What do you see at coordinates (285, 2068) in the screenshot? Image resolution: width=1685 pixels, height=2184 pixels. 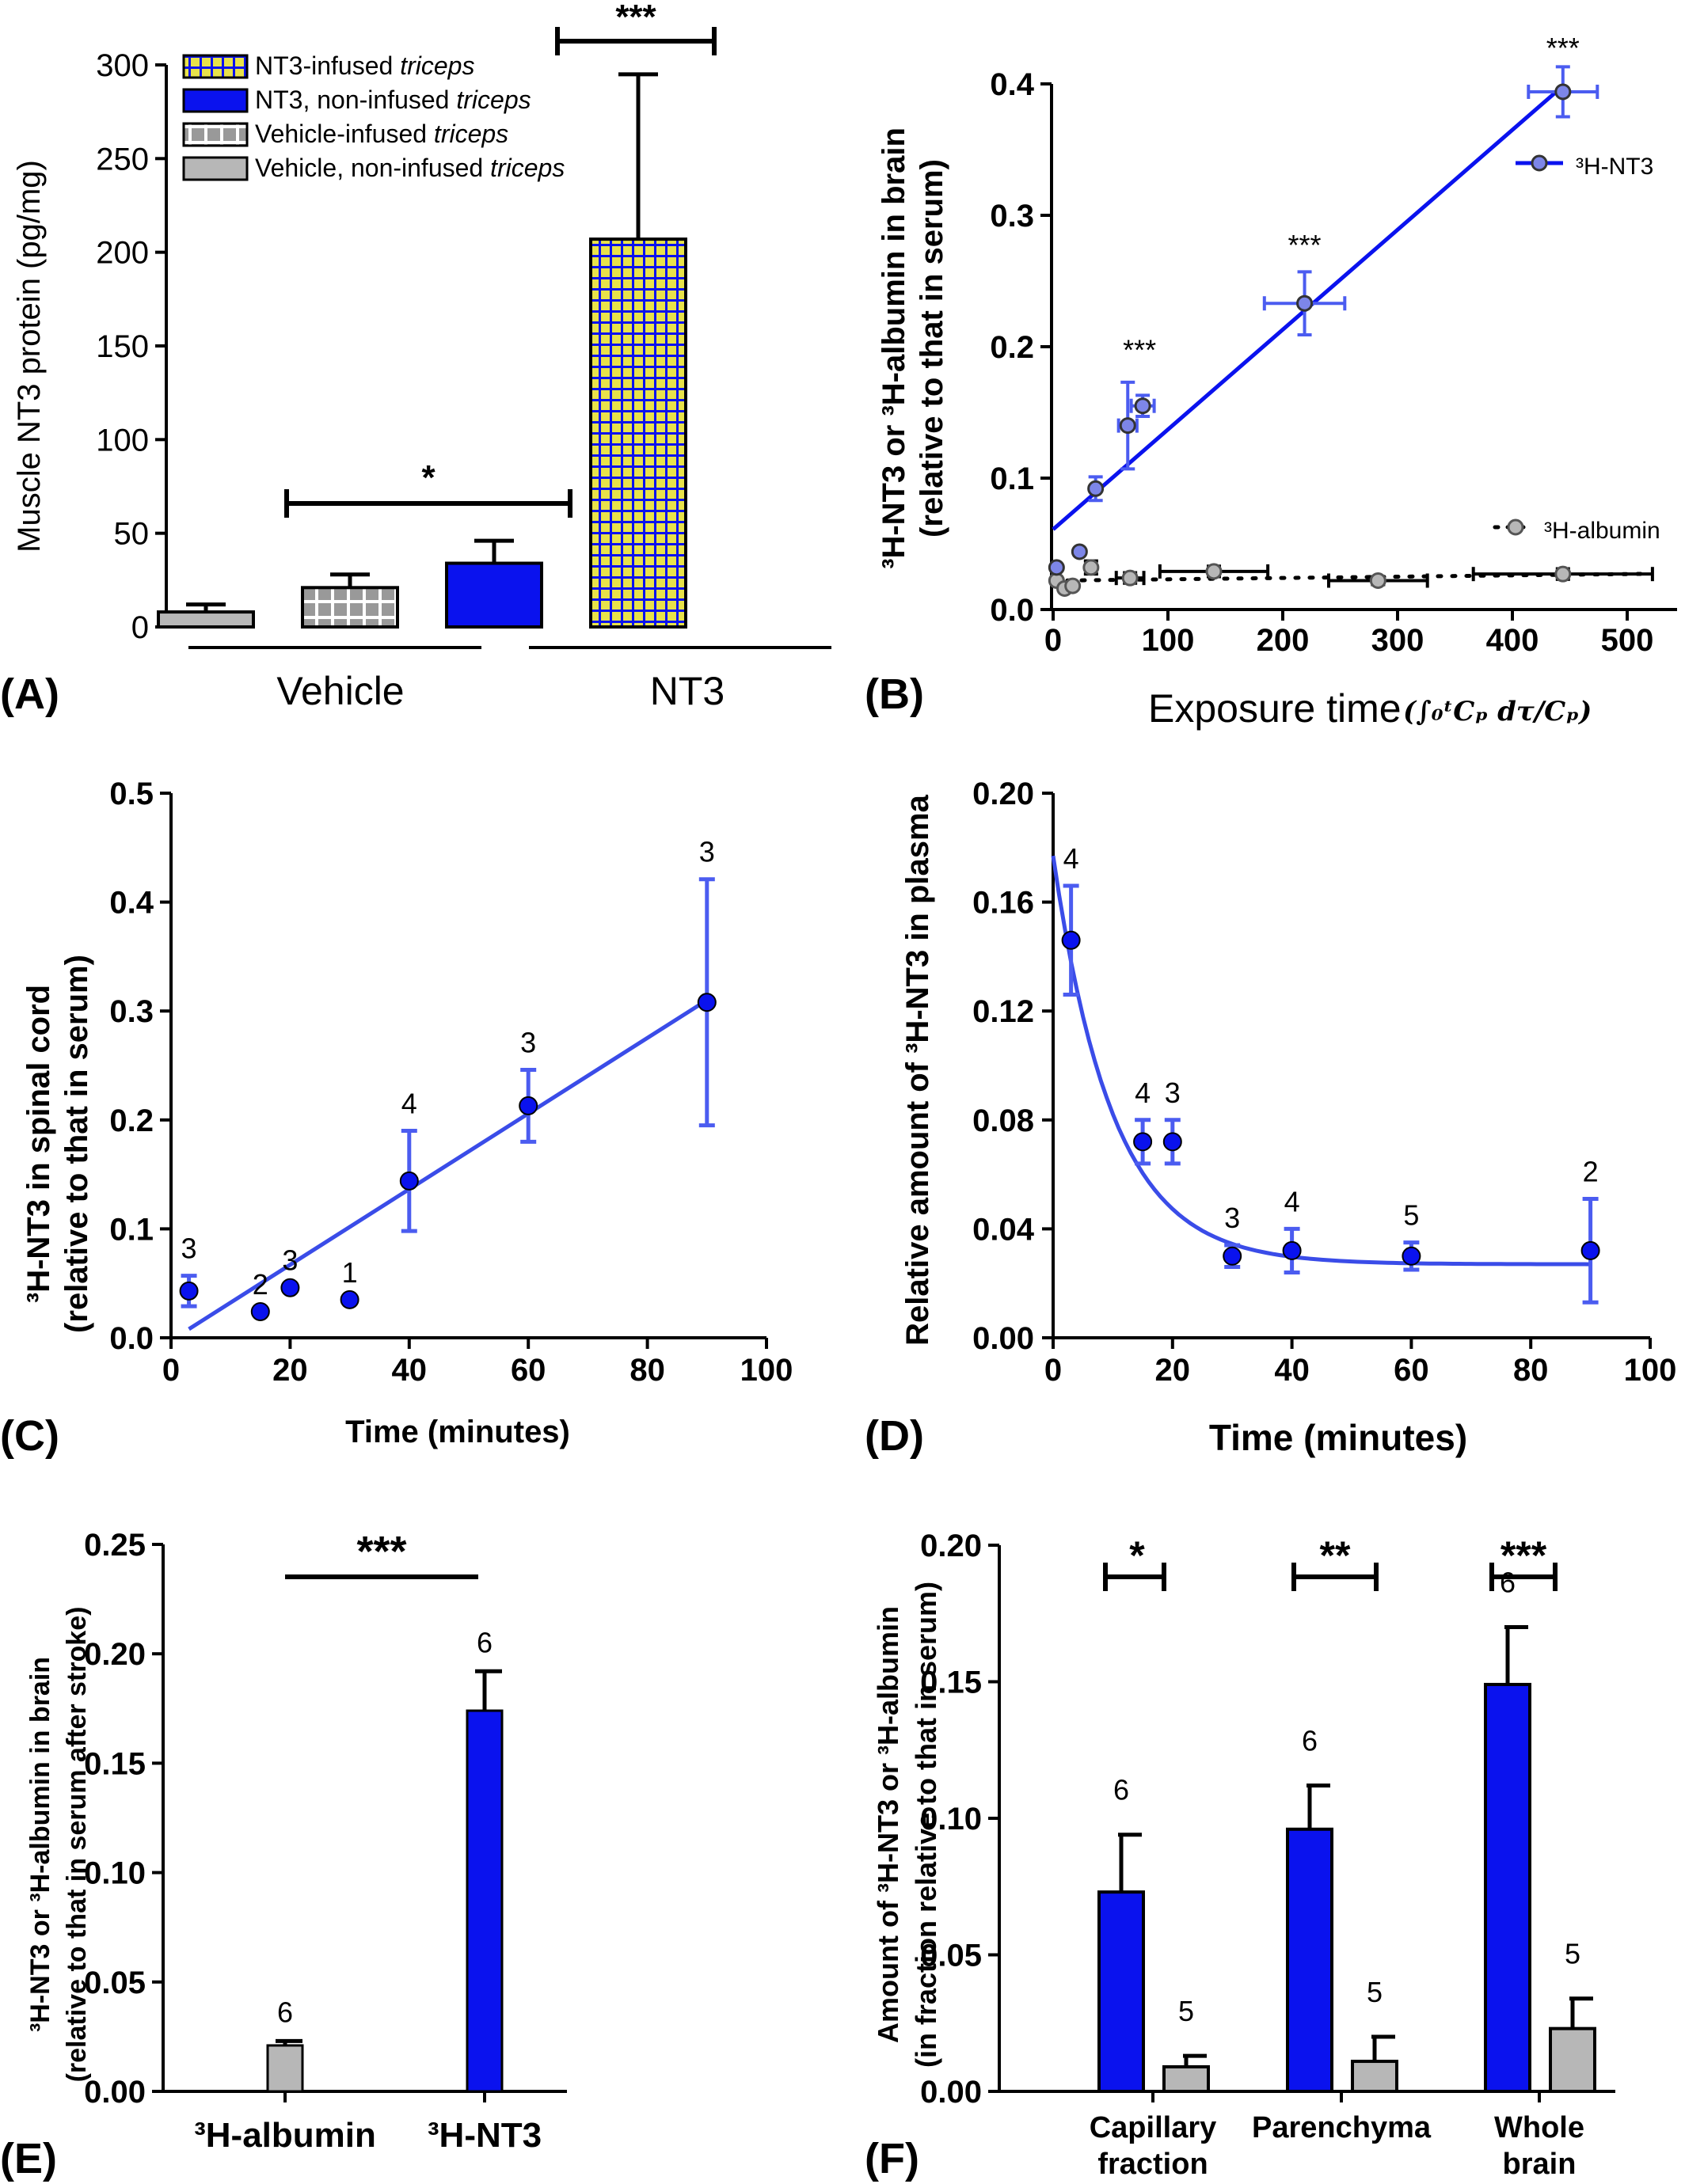 I see `panel-e-bar` at bounding box center [285, 2068].